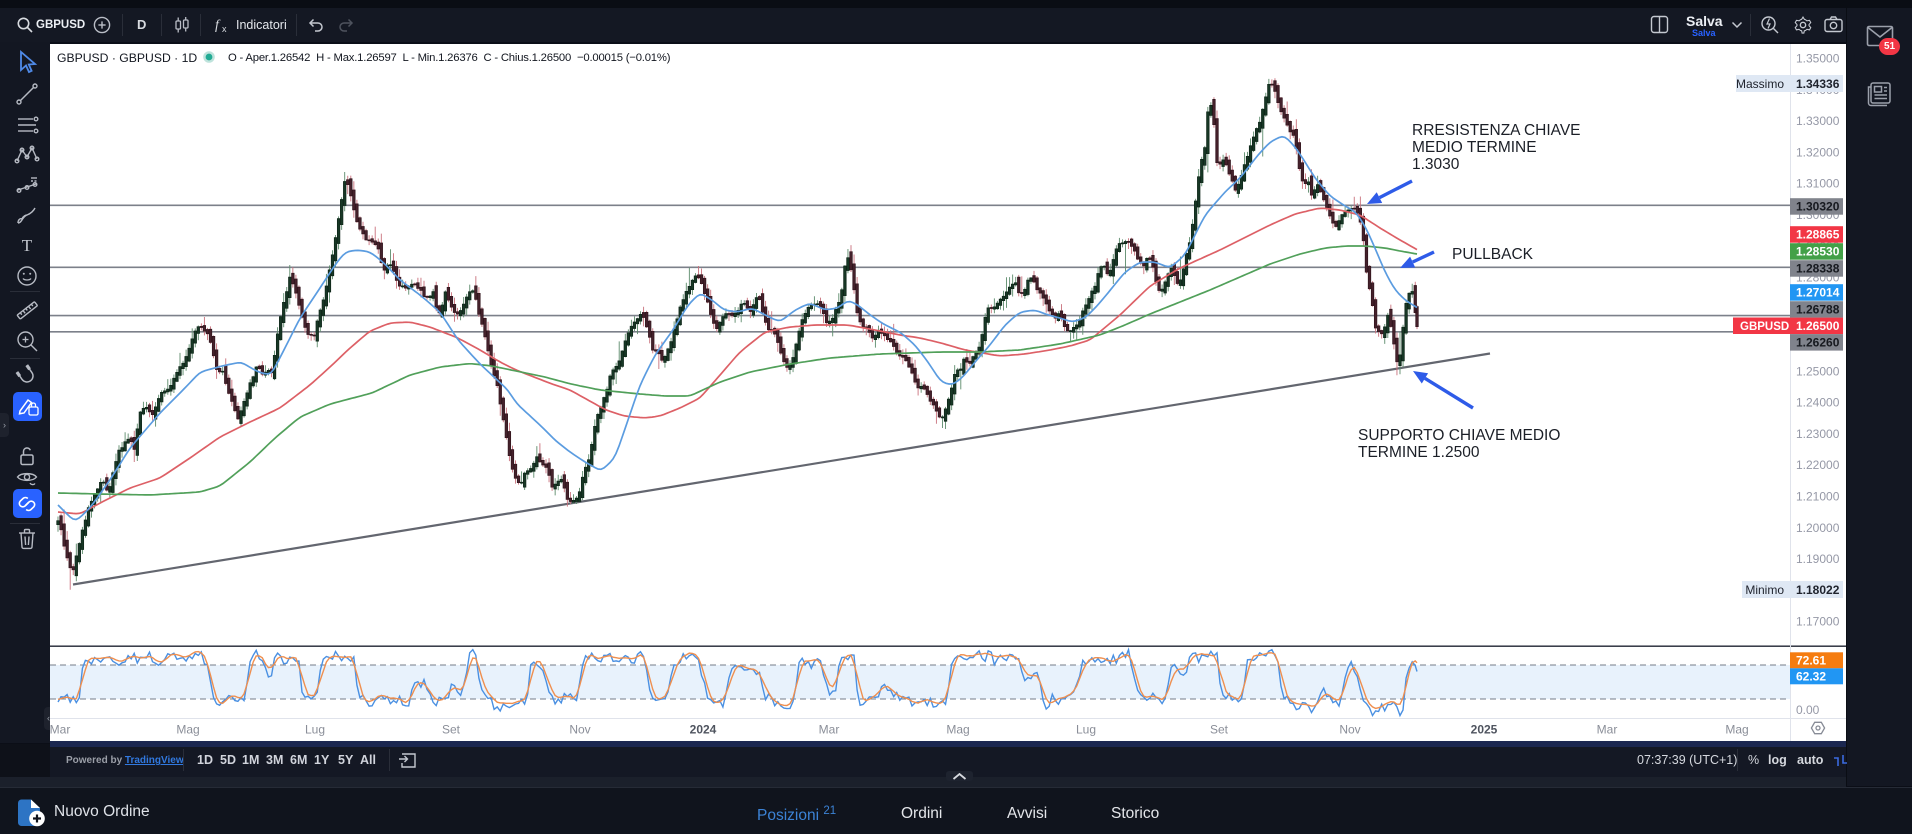 This screenshot has height=834, width=1912. What do you see at coordinates (127, 58) in the screenshot?
I see `svg-text: GBPUSD · GBPUSD · 1D` at bounding box center [127, 58].